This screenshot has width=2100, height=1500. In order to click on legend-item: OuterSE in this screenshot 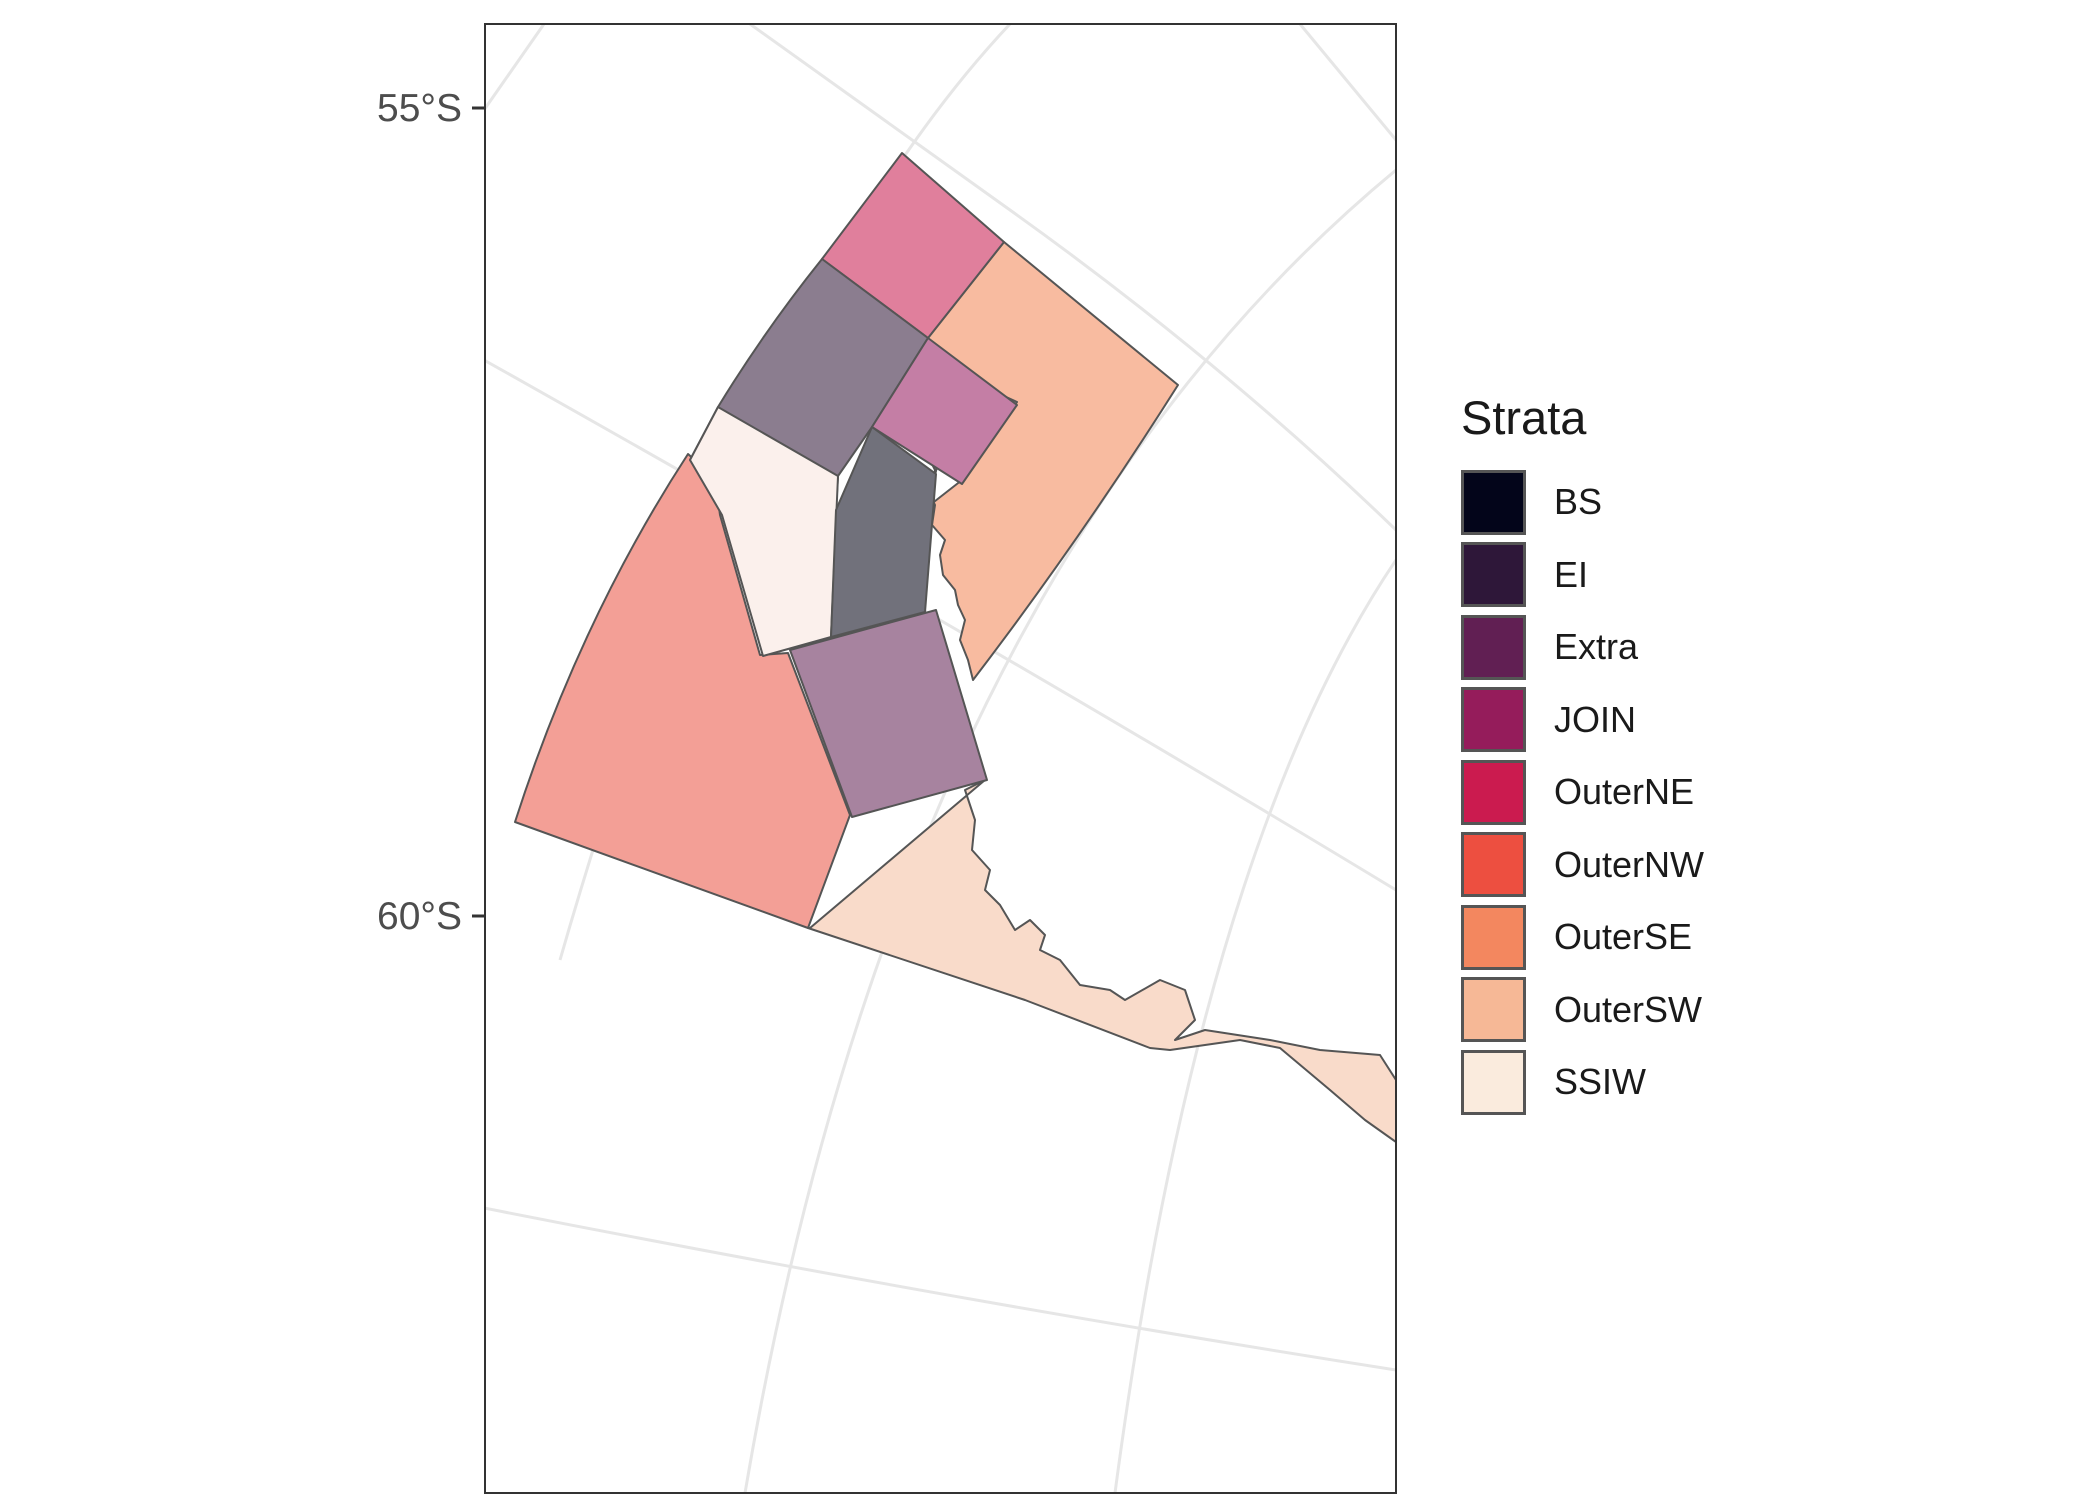, I will do `click(1621, 937)`.